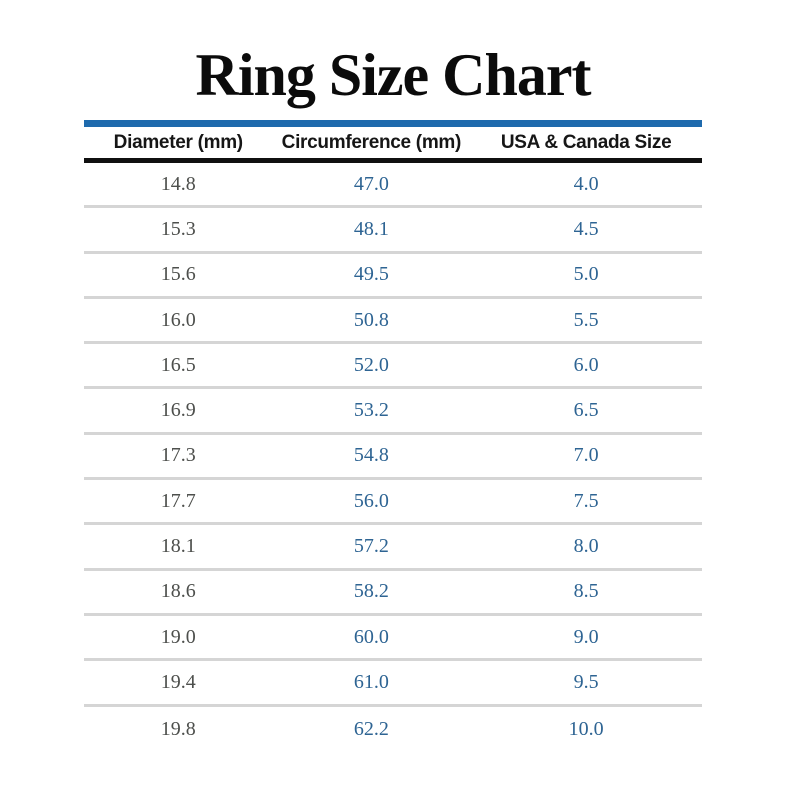 The width and height of the screenshot is (800, 800). I want to click on diameter-value: 19.0, so click(178, 636).